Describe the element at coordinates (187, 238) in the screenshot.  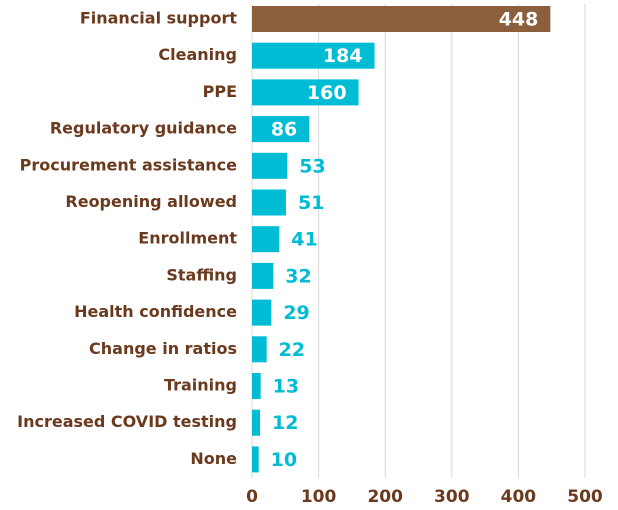
I see `category-label: Enrollment` at that location.